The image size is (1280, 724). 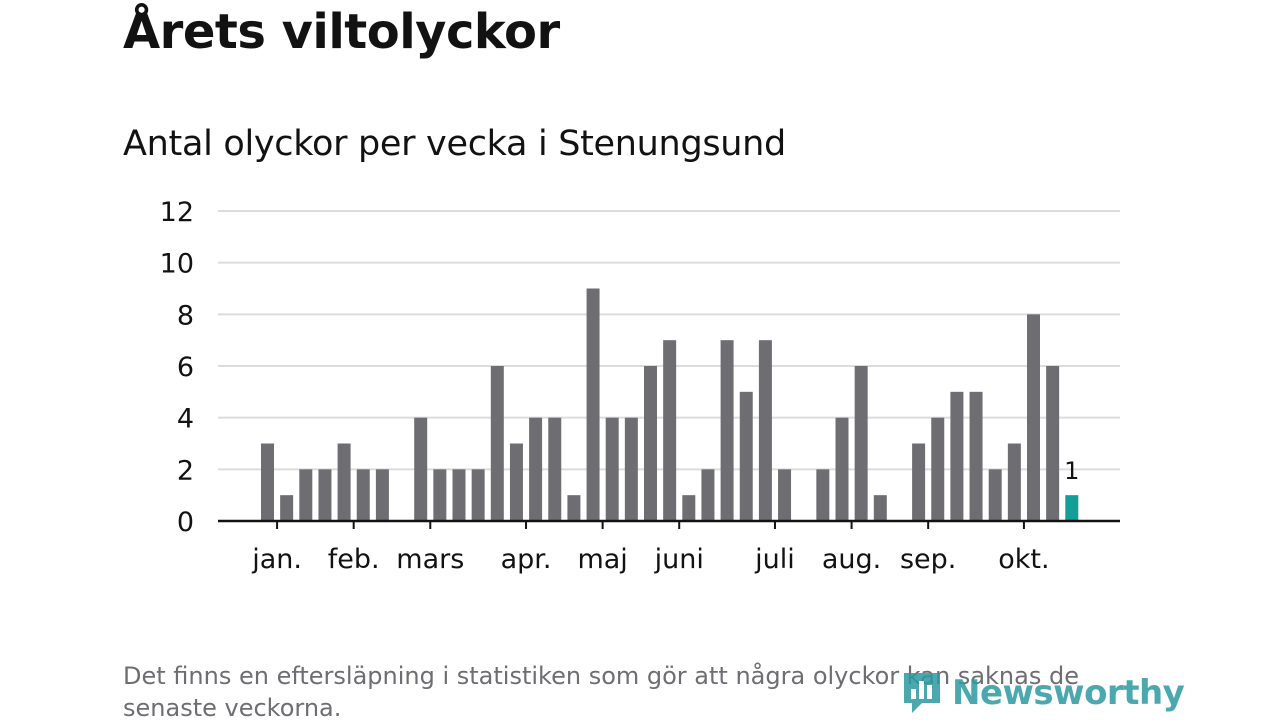 I want to click on highlighted-bar, so click(x=1072, y=508).